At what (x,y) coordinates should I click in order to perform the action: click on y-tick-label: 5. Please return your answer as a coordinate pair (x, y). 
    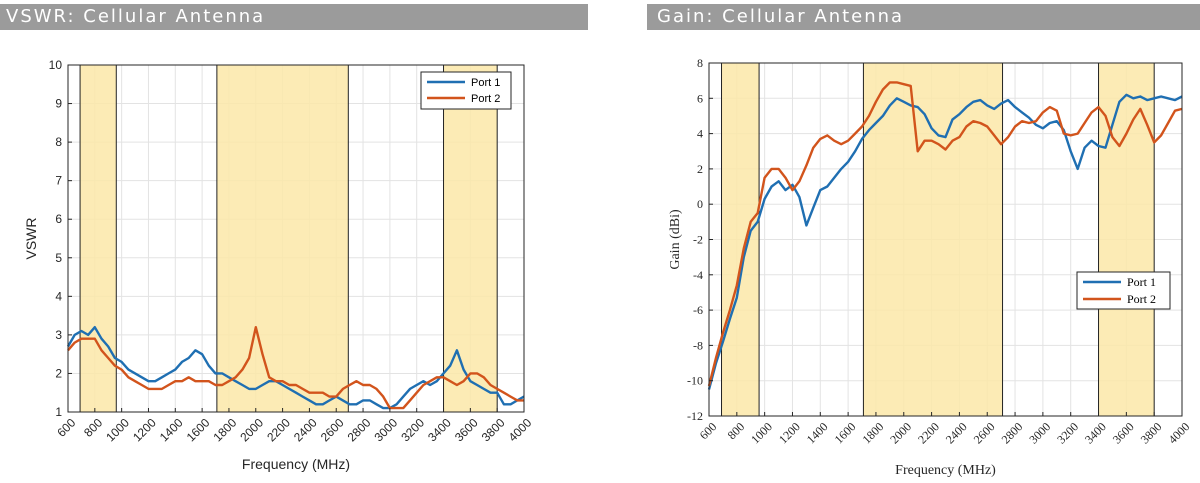
    Looking at the image, I should click on (58, 258).